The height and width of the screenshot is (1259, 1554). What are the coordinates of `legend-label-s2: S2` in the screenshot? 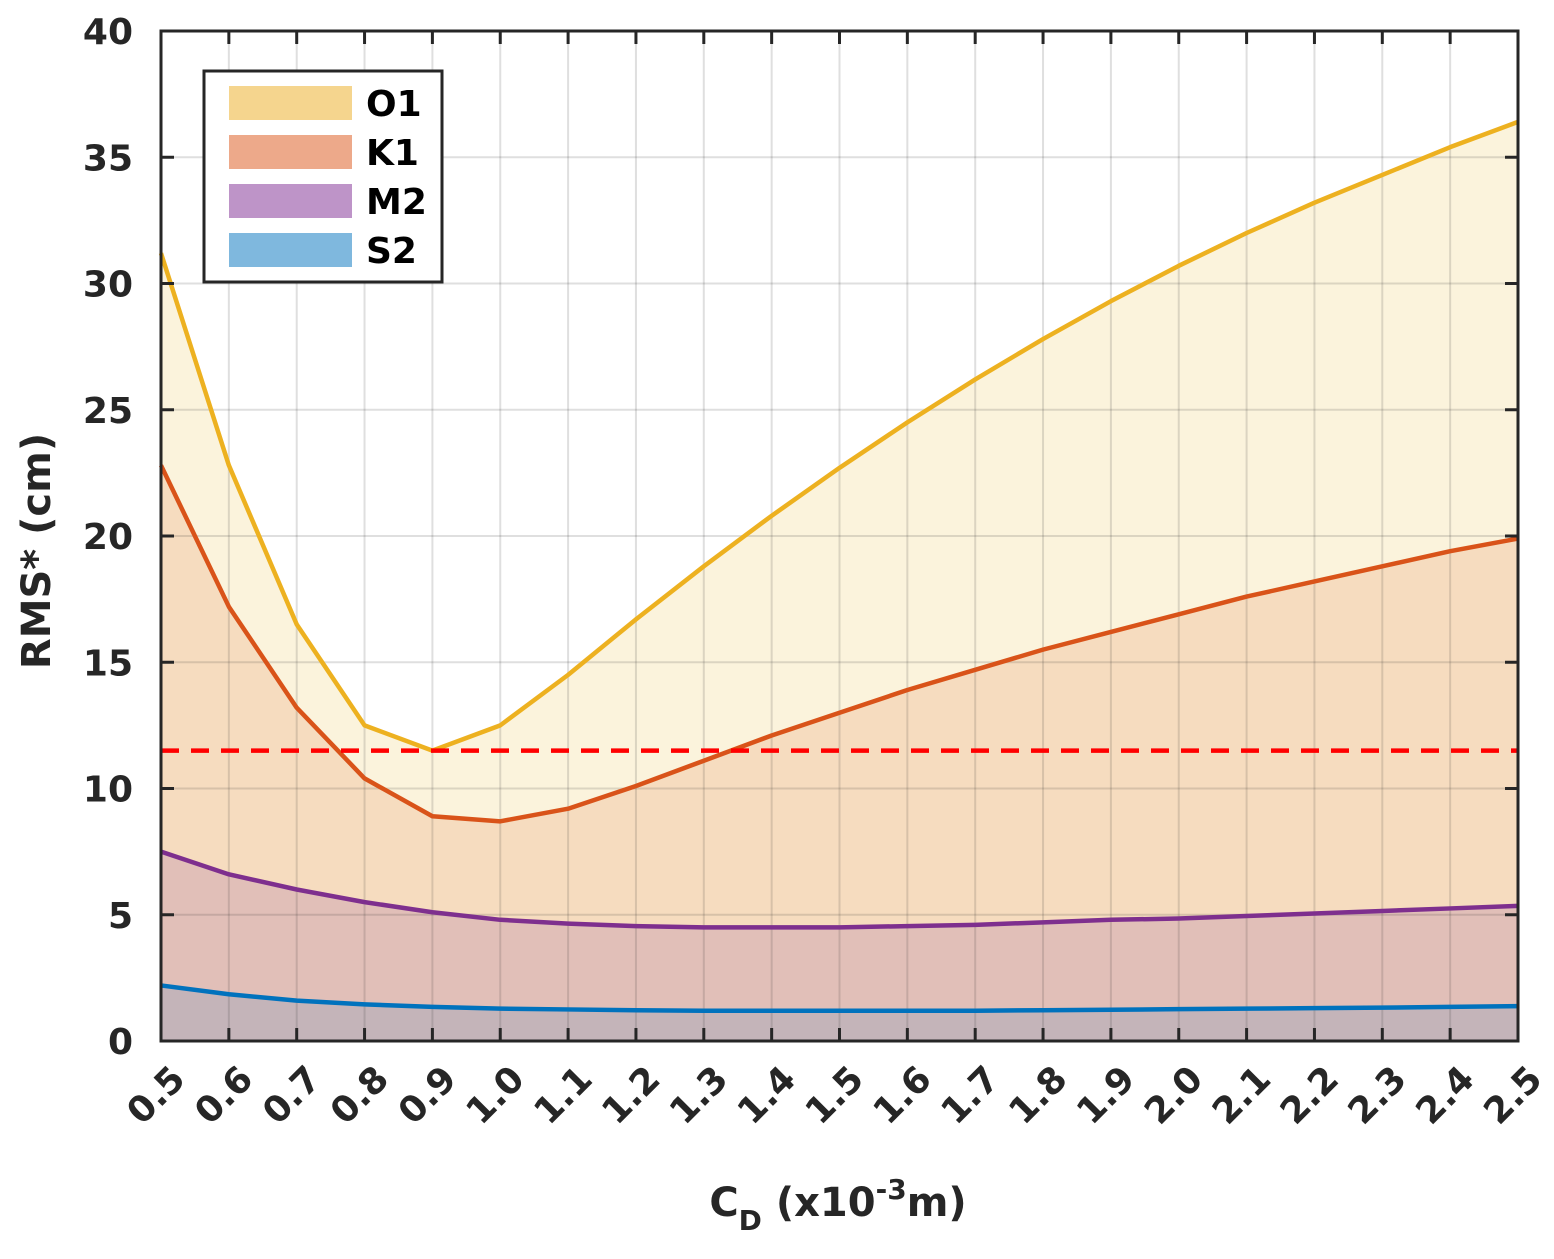 It's located at (391, 251).